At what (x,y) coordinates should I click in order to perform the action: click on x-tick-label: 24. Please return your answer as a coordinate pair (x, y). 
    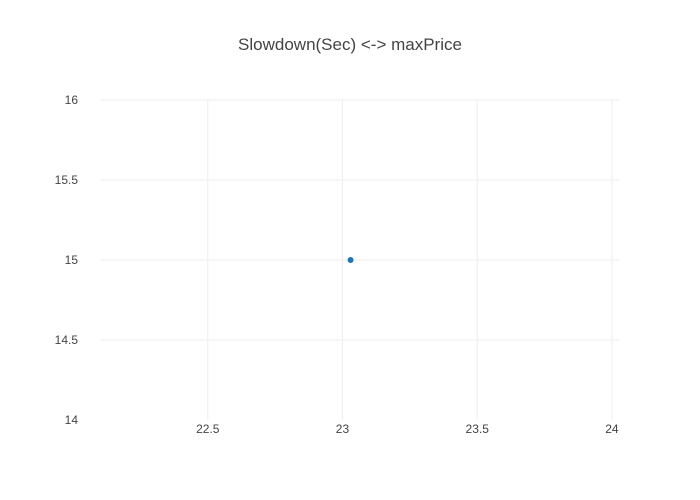
    Looking at the image, I should click on (612, 429).